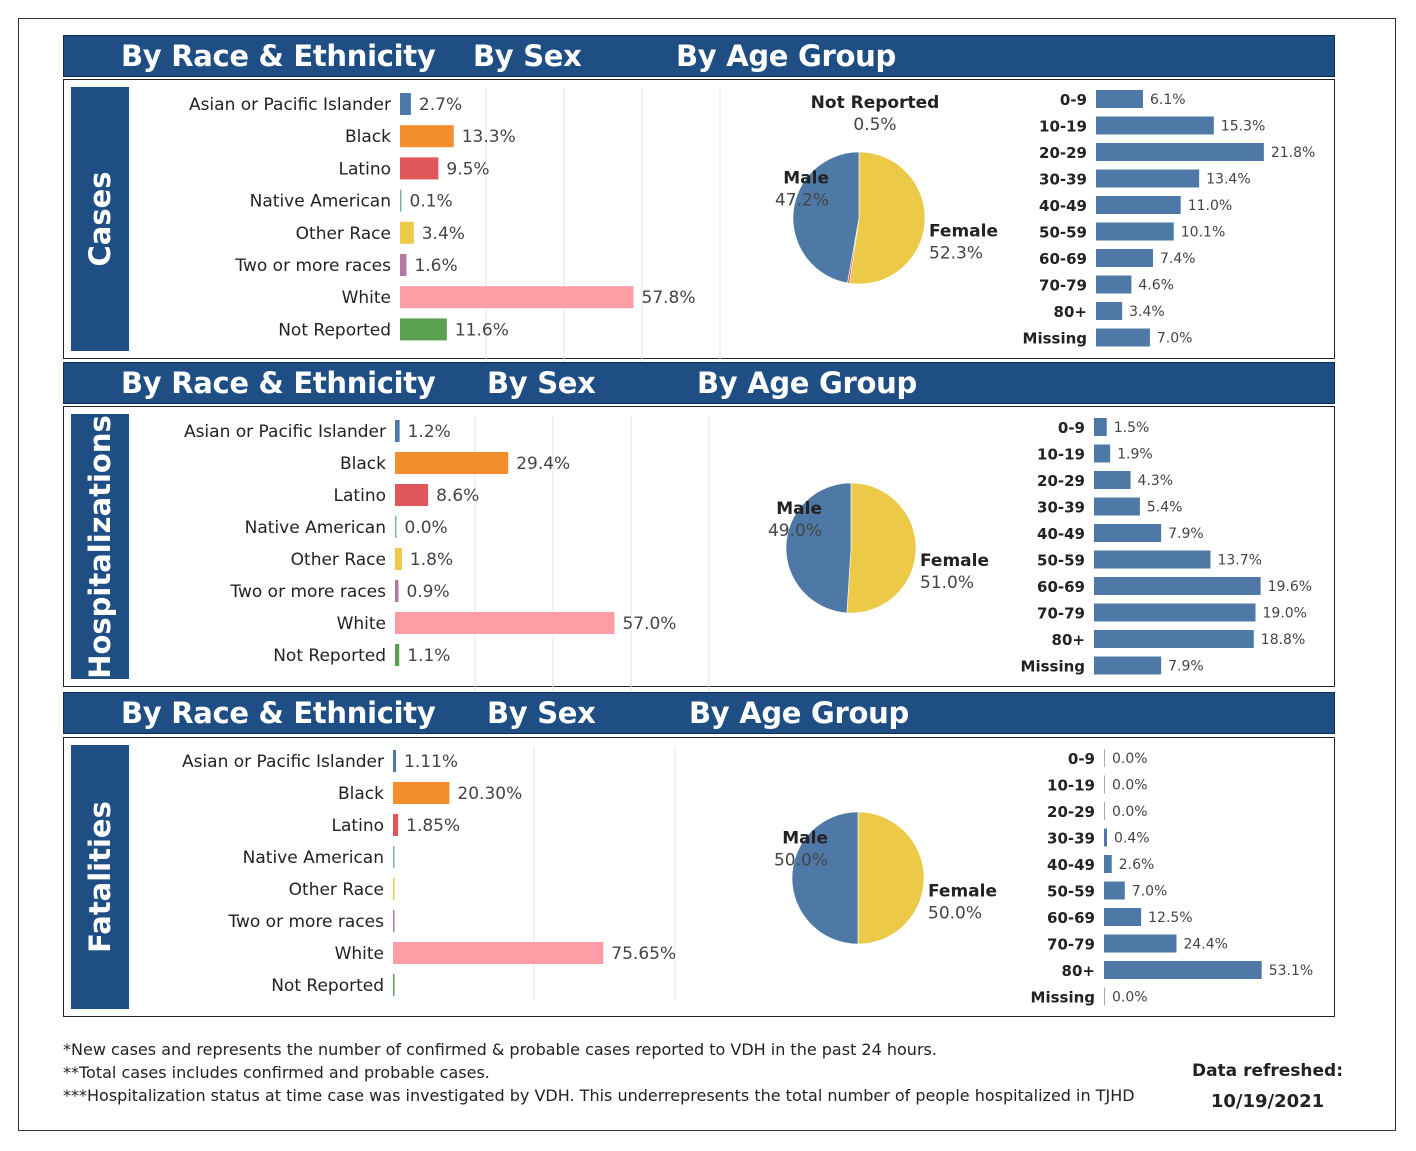 The width and height of the screenshot is (1416, 1151). Describe the element at coordinates (435, 266) in the screenshot. I see `race-value-label: 1.6%` at that location.